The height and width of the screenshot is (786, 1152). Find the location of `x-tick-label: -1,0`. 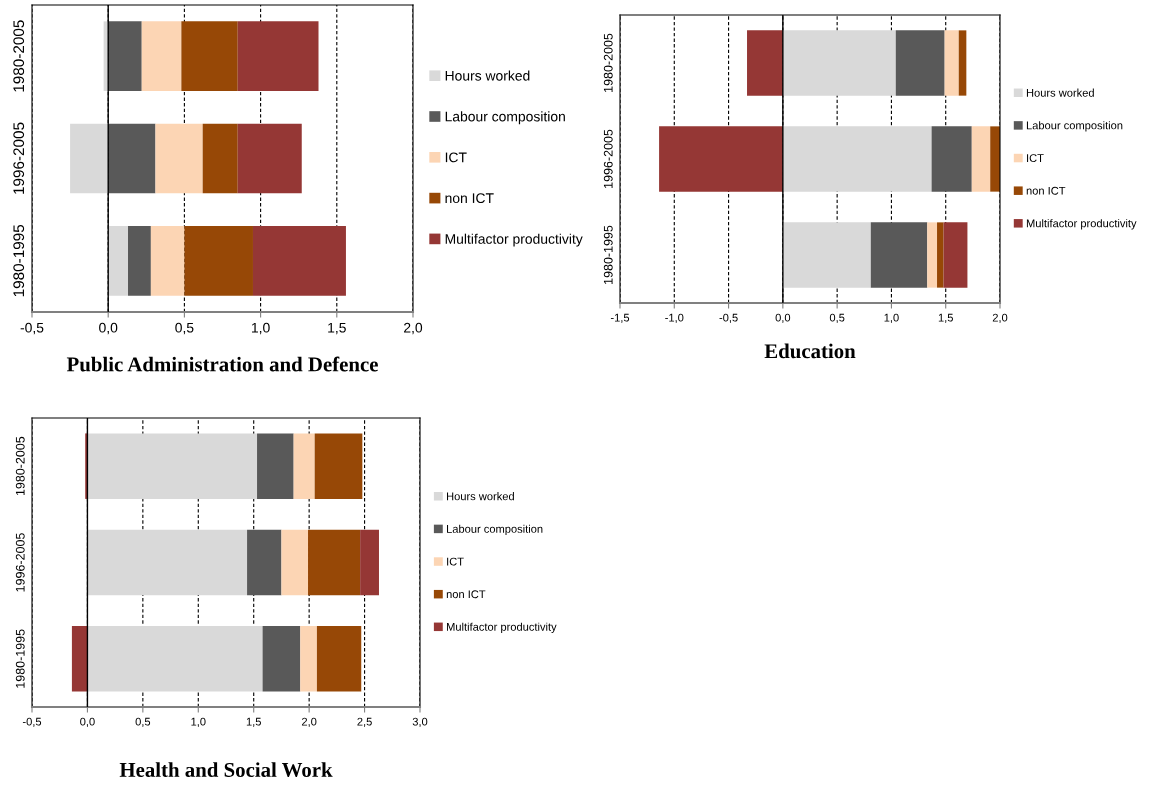

x-tick-label: -1,0 is located at coordinates (674, 318).